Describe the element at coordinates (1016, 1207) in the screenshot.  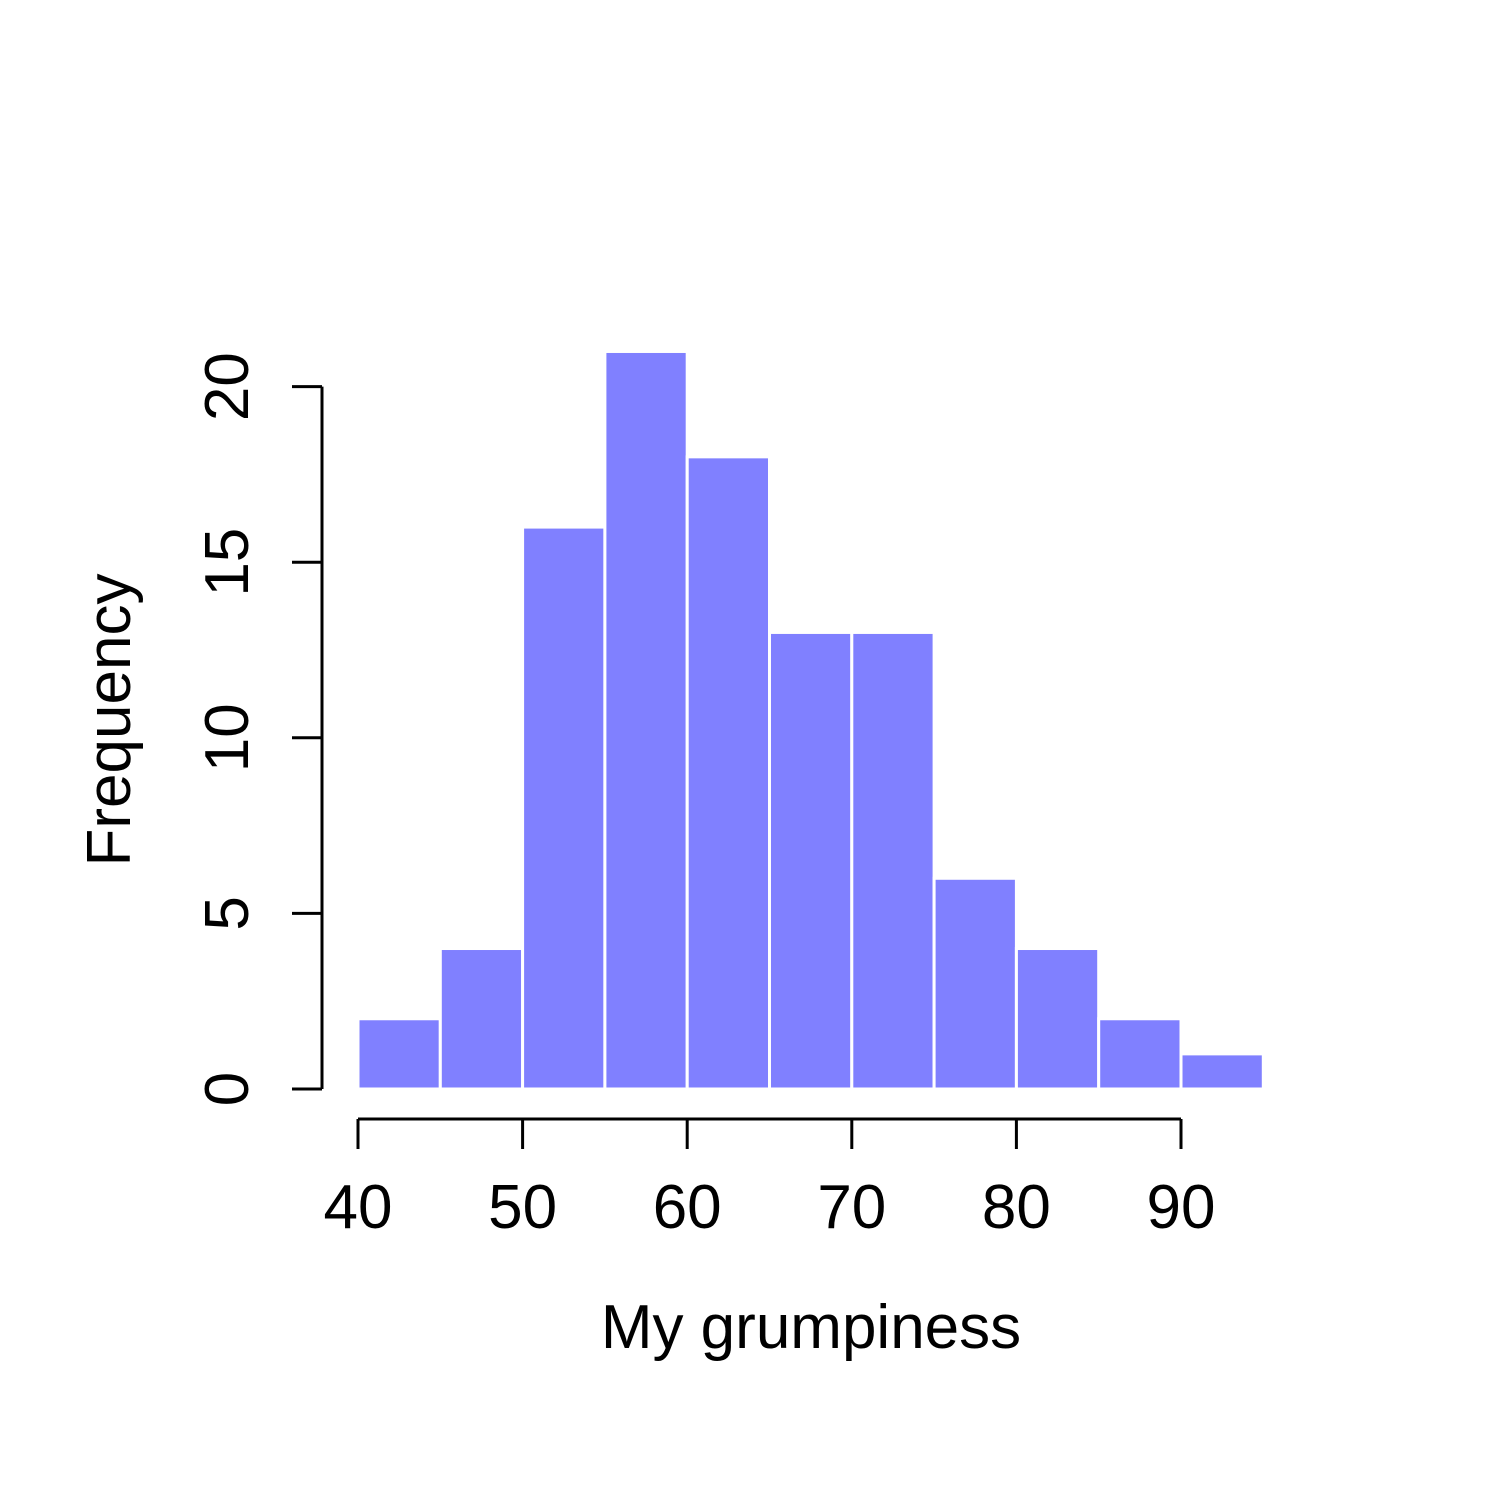
I see `x-tick-label-80: 80` at that location.